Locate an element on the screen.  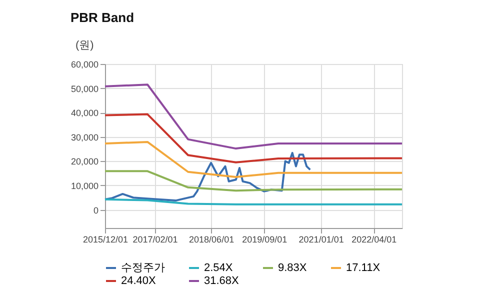
y-axis-title: (원) is located at coordinates (85, 46).